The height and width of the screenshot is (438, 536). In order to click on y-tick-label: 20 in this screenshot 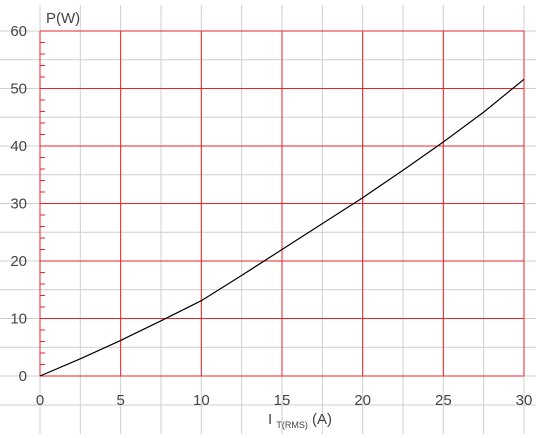, I will do `click(18, 261)`.